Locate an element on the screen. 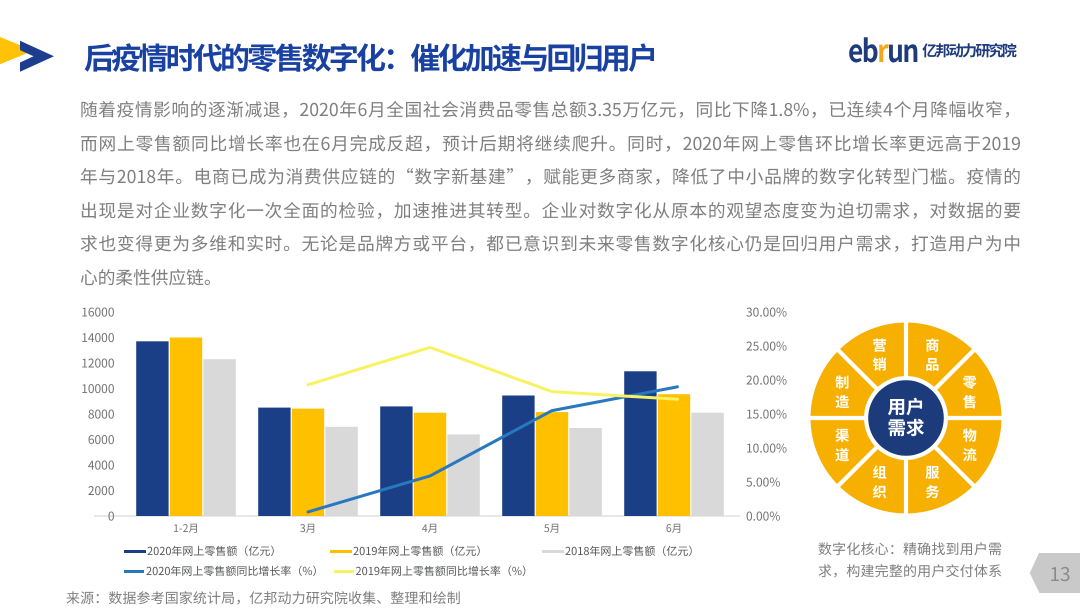  right-axis-tick: 5.00% is located at coordinates (763, 482).